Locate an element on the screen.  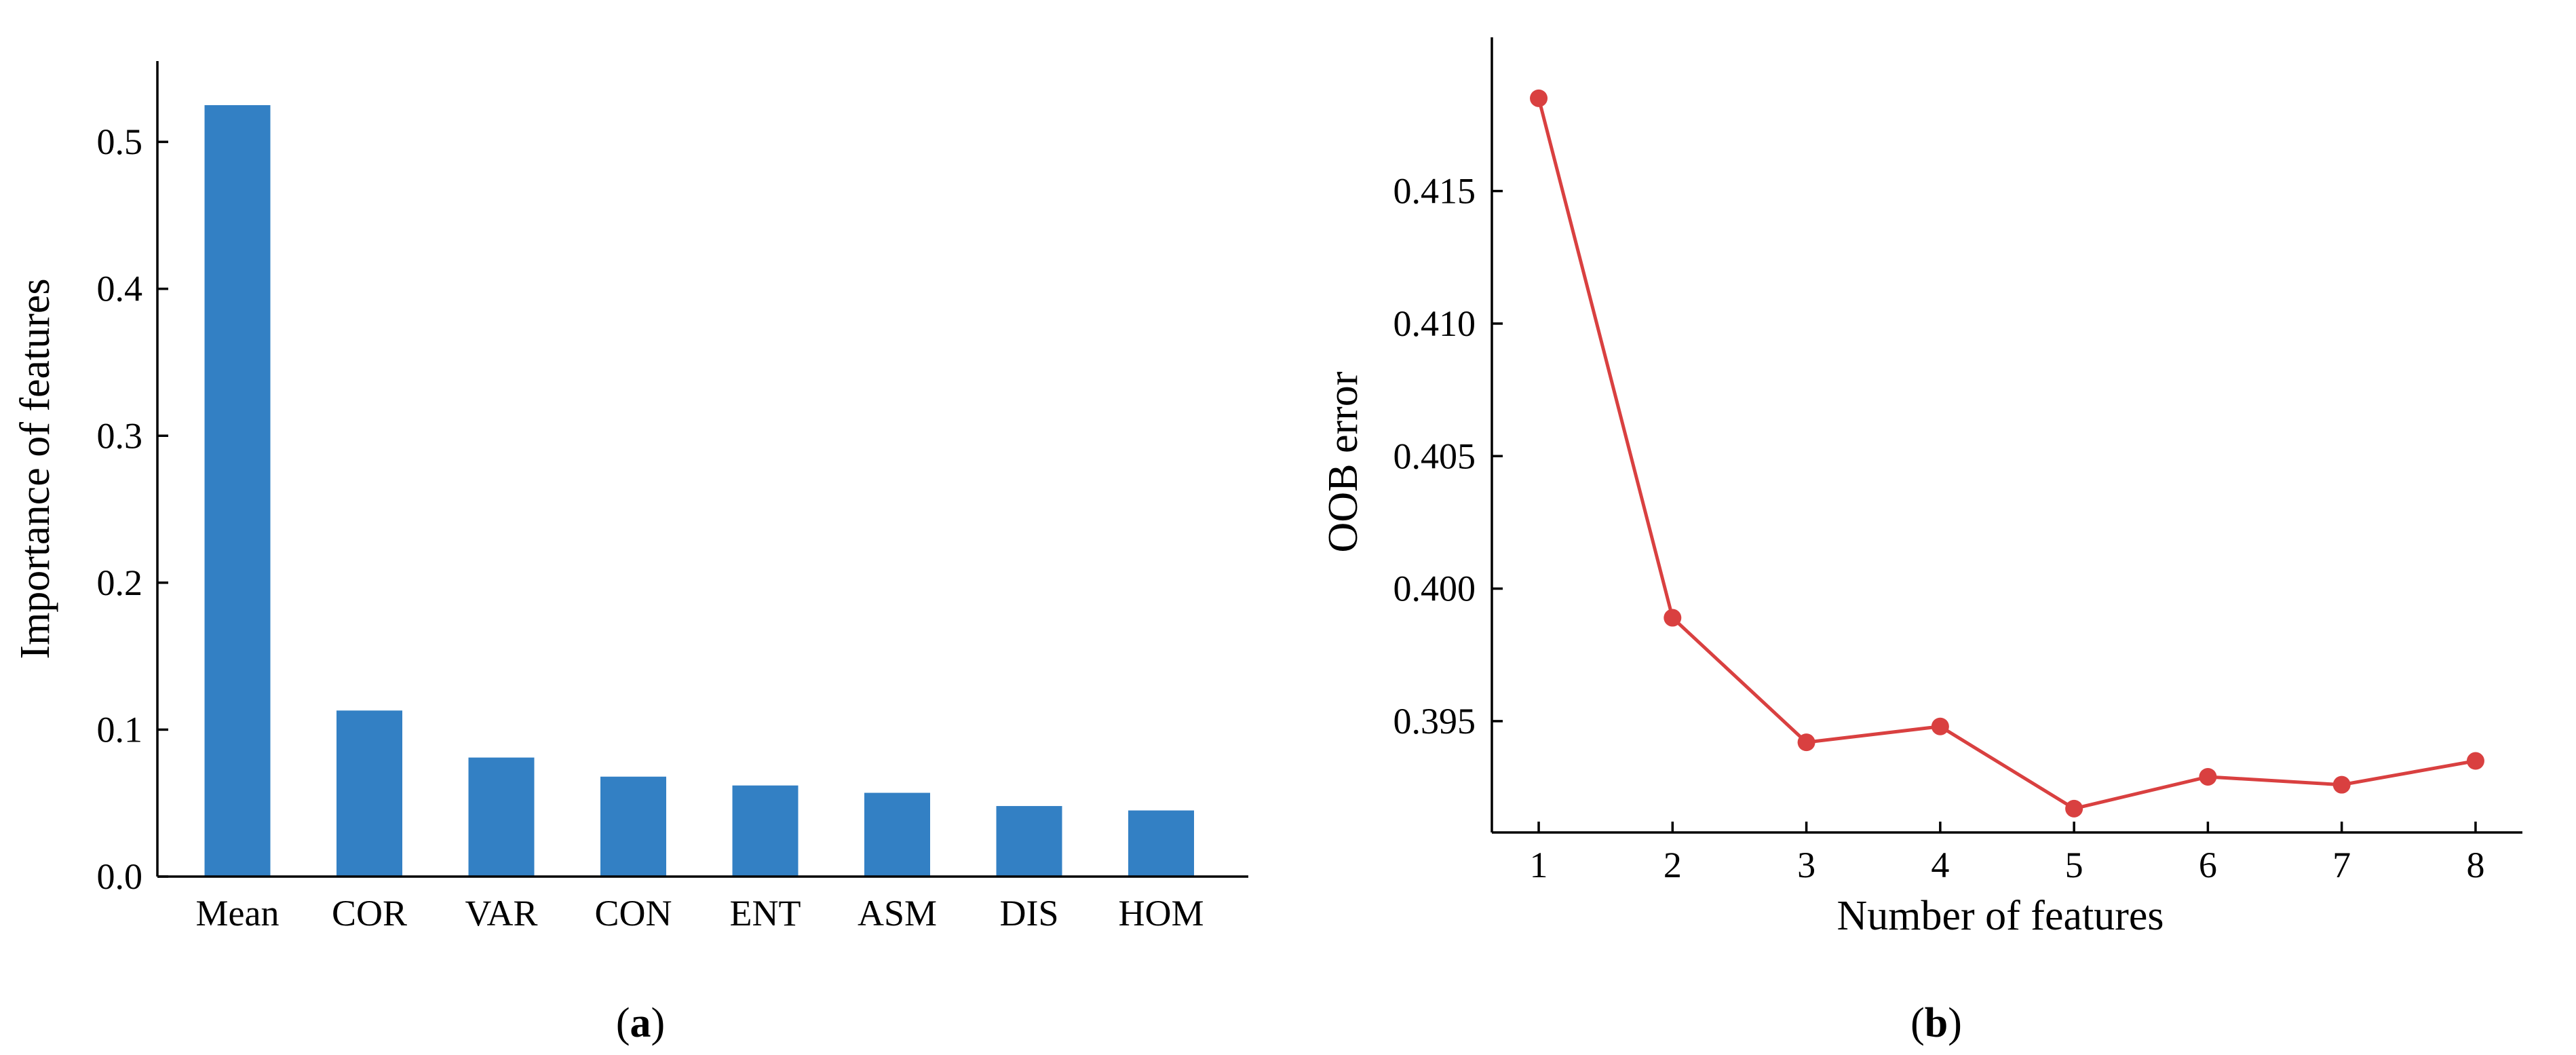
bar-cor is located at coordinates (369, 793).